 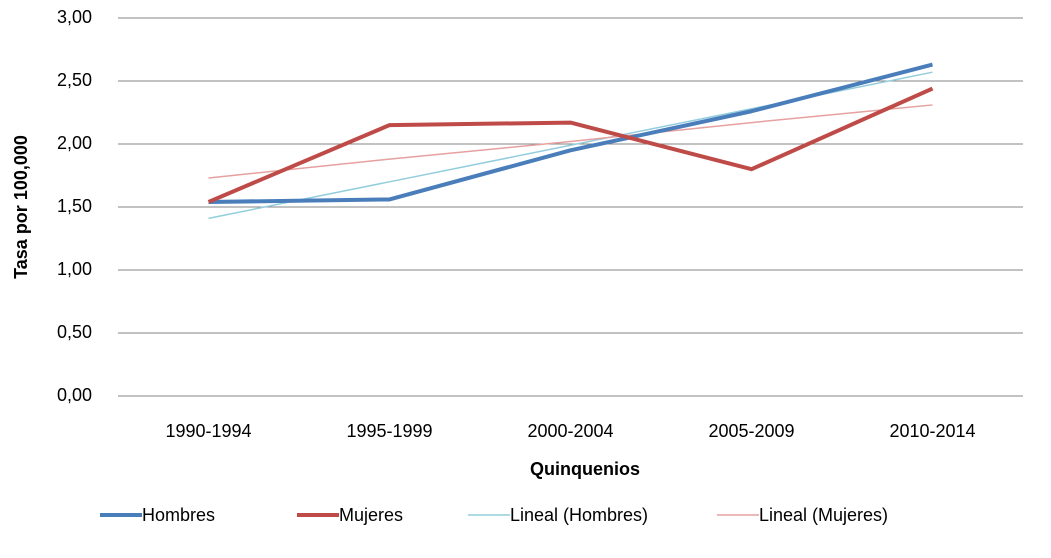 I want to click on x-tick-label: 1990-1994, so click(x=208, y=431).